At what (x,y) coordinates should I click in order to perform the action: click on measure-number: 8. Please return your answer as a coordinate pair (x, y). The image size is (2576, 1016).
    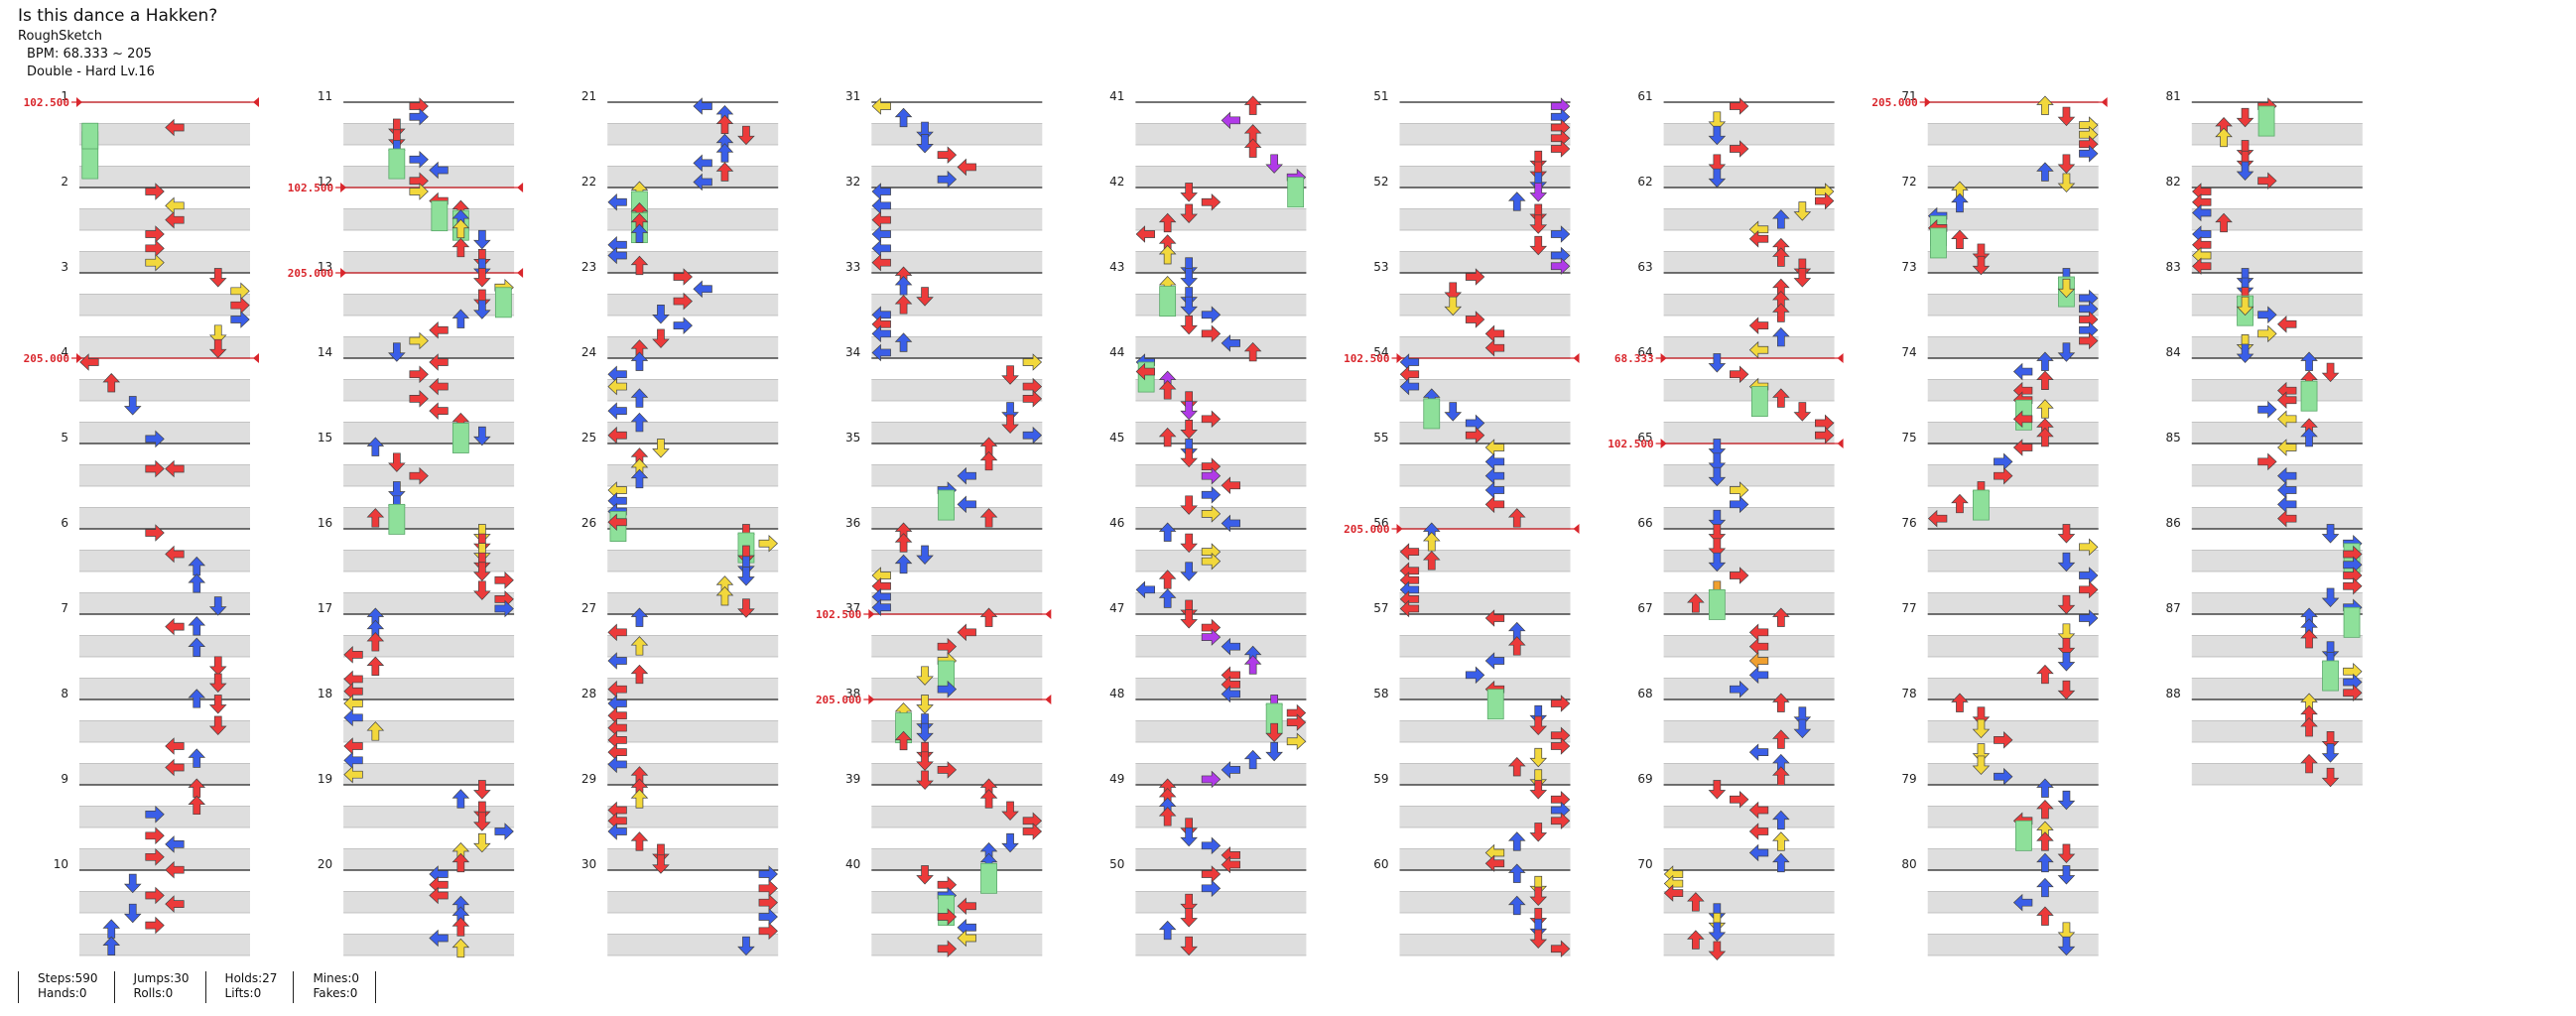
    Looking at the image, I should click on (65, 693).